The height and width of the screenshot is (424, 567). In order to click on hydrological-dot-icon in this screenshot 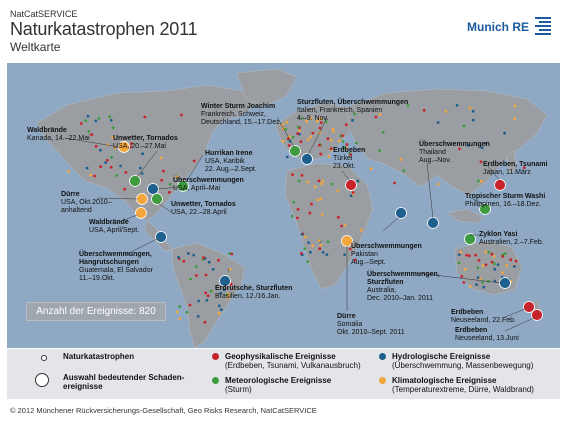, I will do `click(382, 356)`.